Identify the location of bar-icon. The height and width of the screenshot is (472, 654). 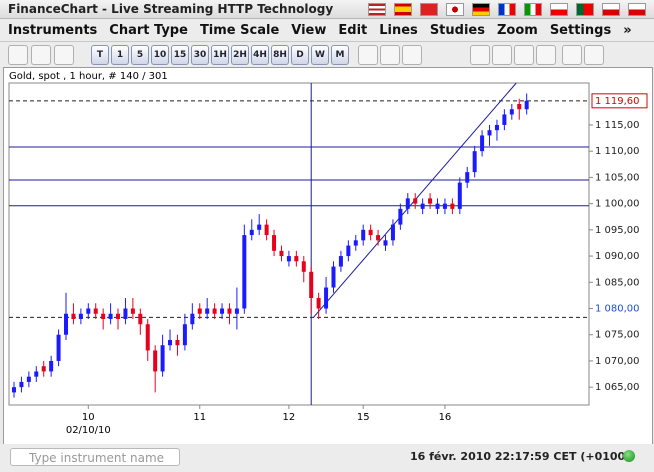
(41, 55).